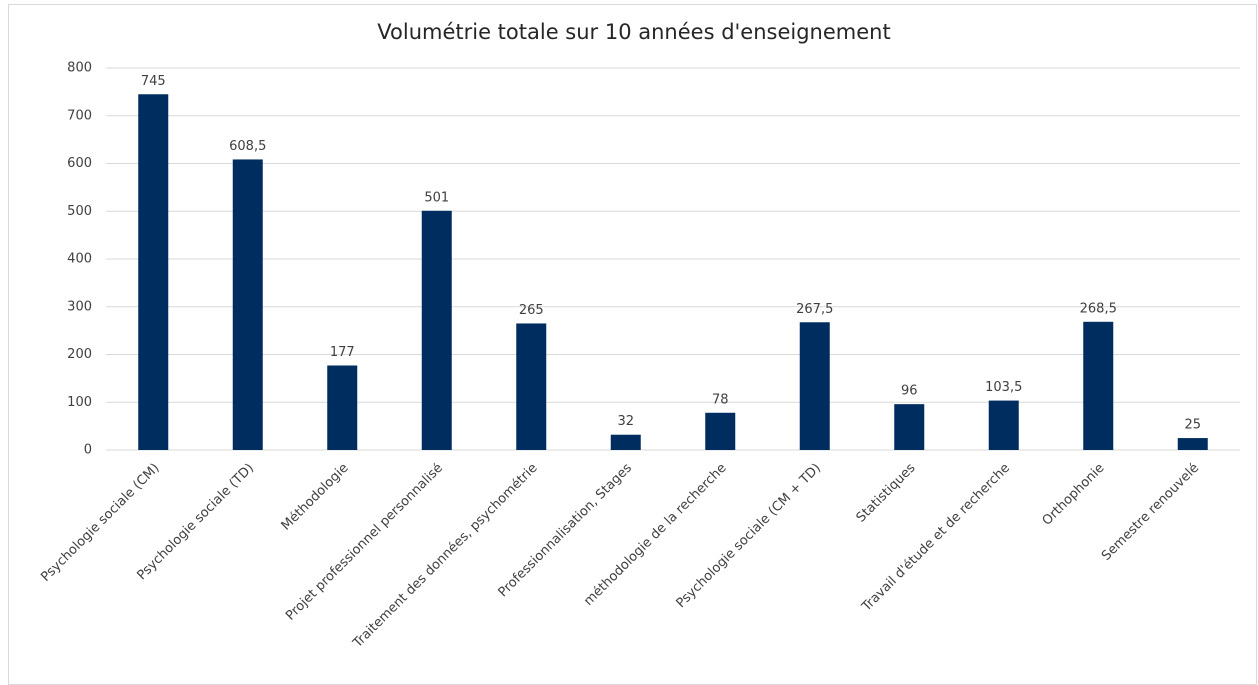 This screenshot has width=1258, height=685. I want to click on y-tick-label: 200, so click(79, 354).